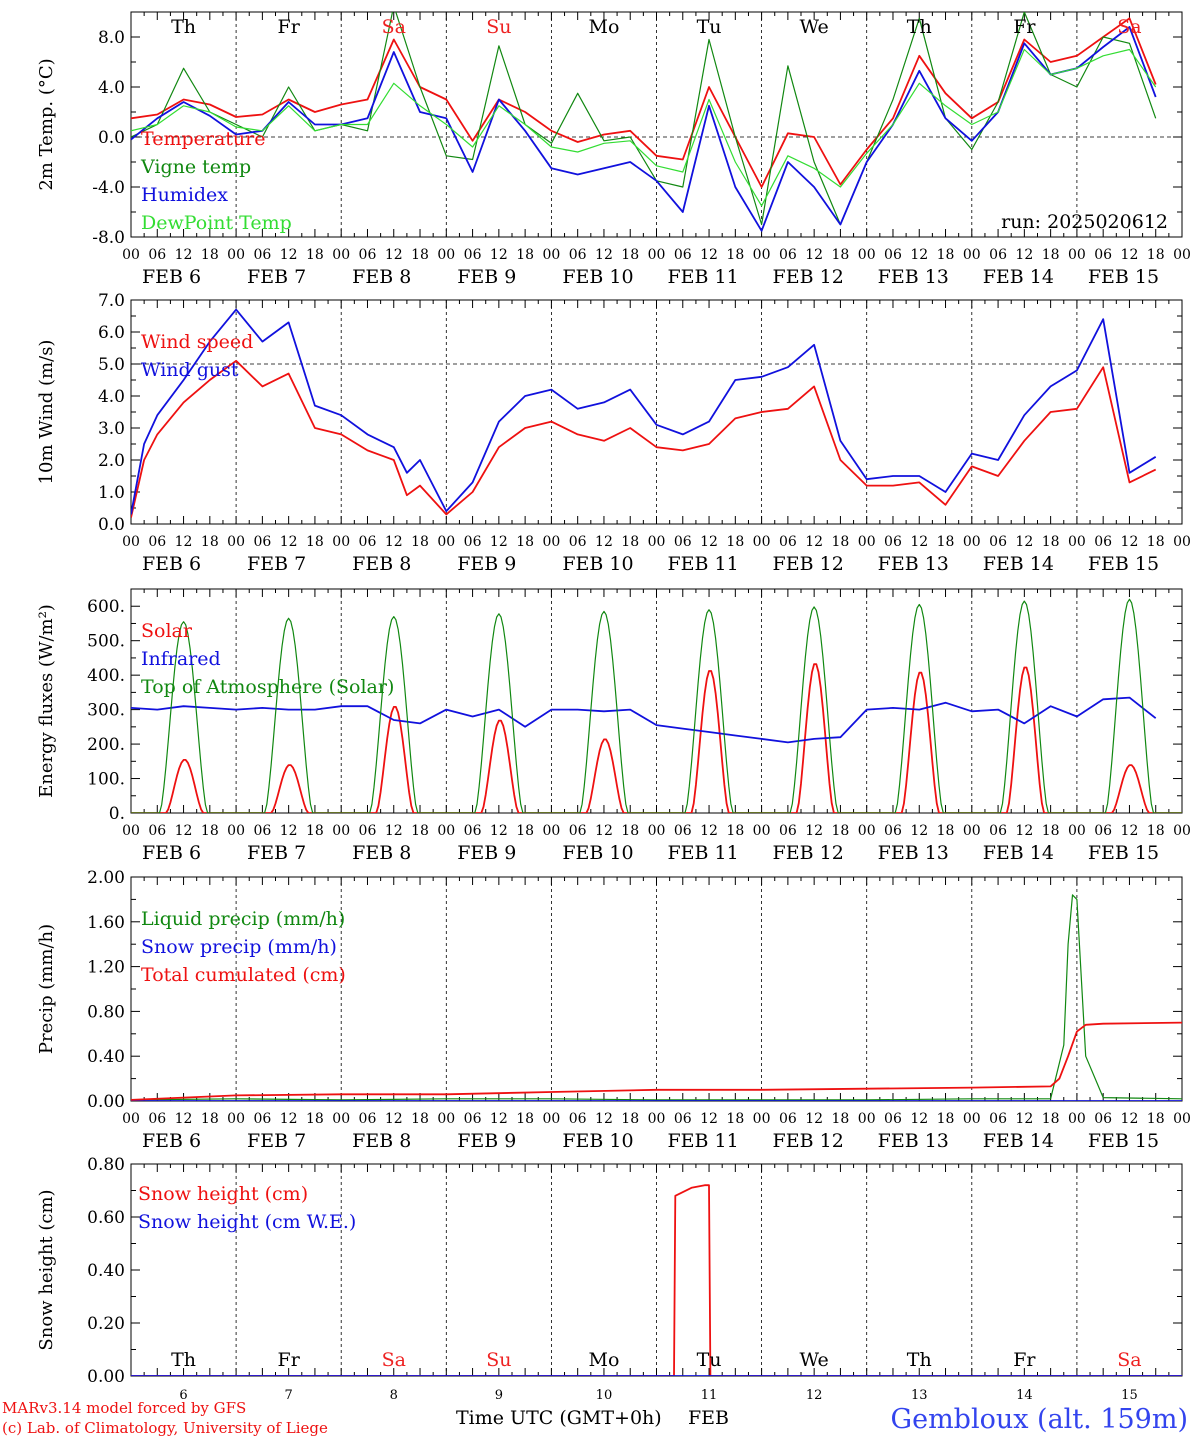 Image resolution: width=1194 pixels, height=1440 pixels. I want to click on run-label: run: 2025020612, so click(1084, 222).